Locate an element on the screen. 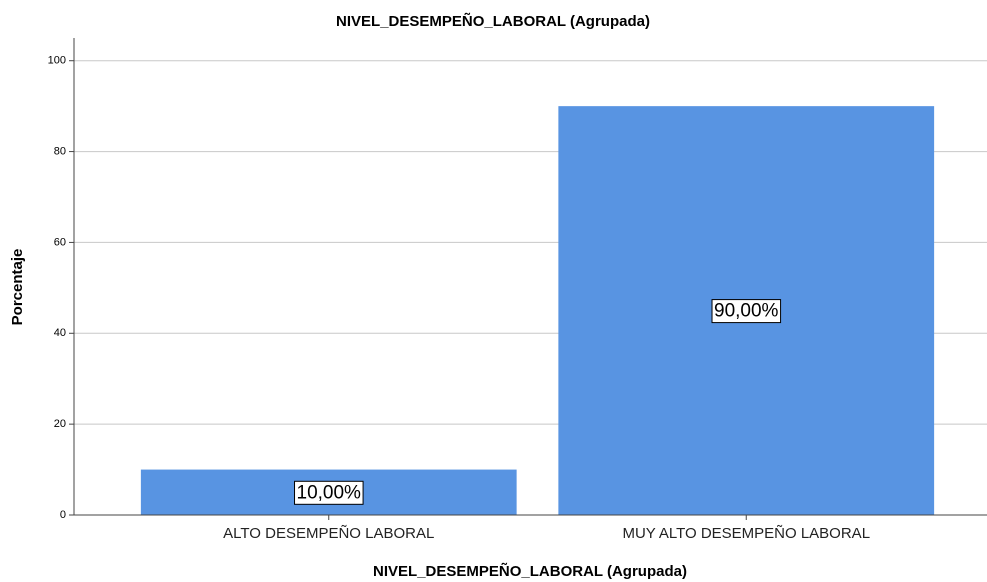 This screenshot has height=582, width=987. value-label-group: 10,00% is located at coordinates (329, 492).